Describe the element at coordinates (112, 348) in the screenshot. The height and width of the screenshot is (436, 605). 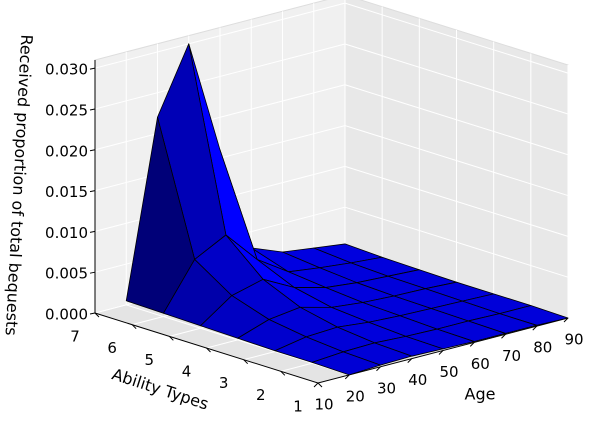
I see `y-tick-label: 6` at that location.